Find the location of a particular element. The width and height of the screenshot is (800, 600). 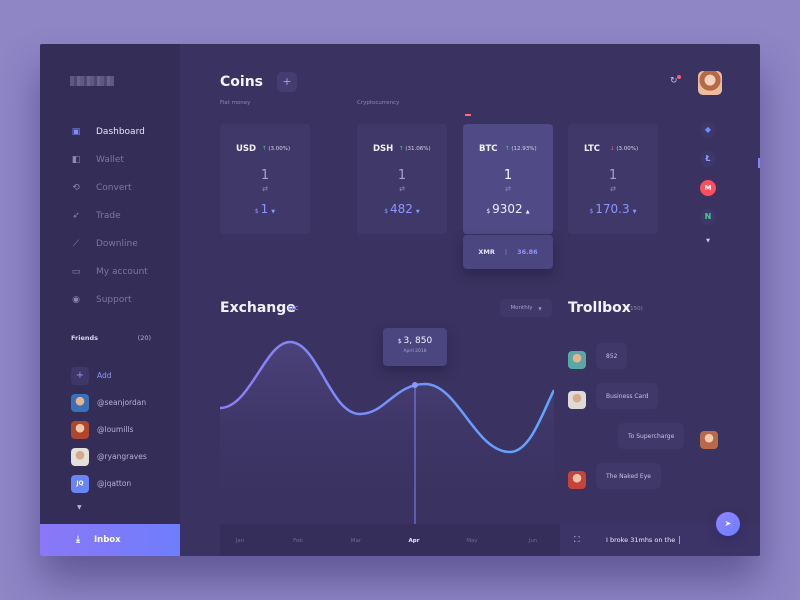

period-select: Monthly ▼ is located at coordinates (526, 308).